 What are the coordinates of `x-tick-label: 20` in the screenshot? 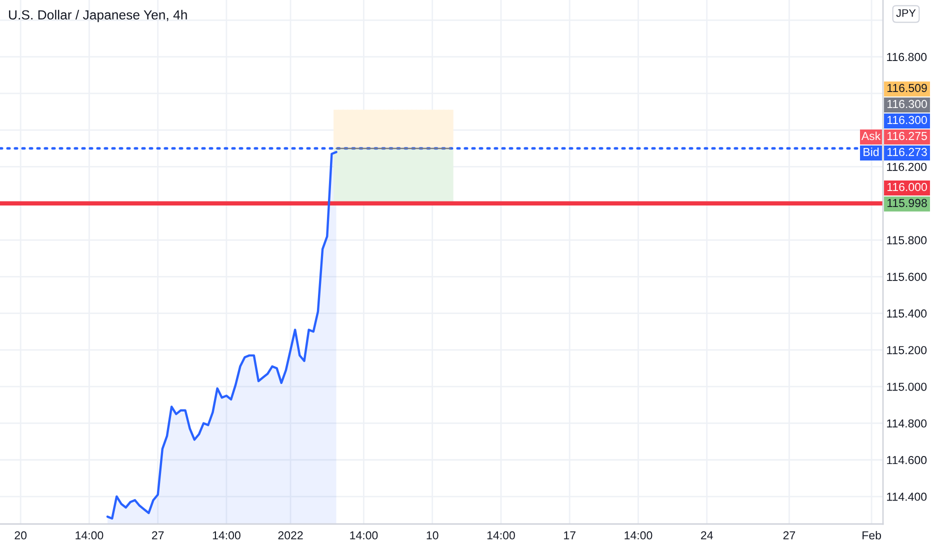 It's located at (20, 535).